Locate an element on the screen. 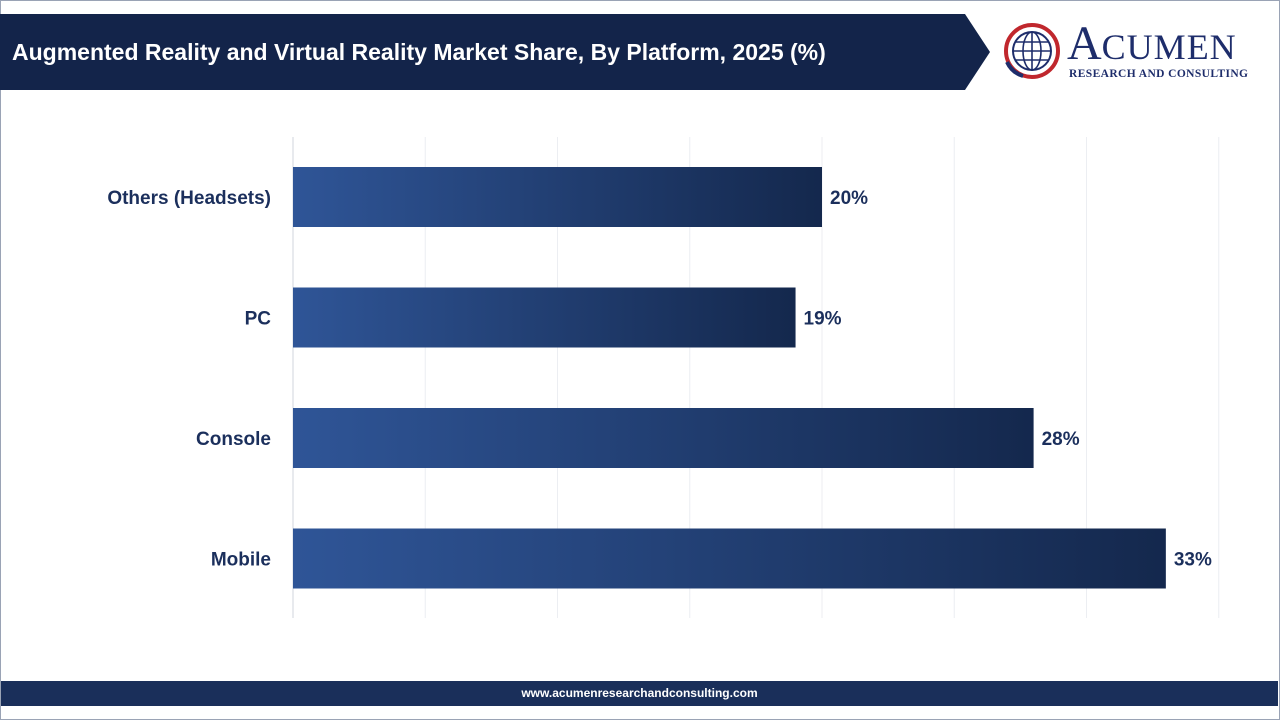 This screenshot has width=1280, height=720. bar-pc is located at coordinates (544, 317).